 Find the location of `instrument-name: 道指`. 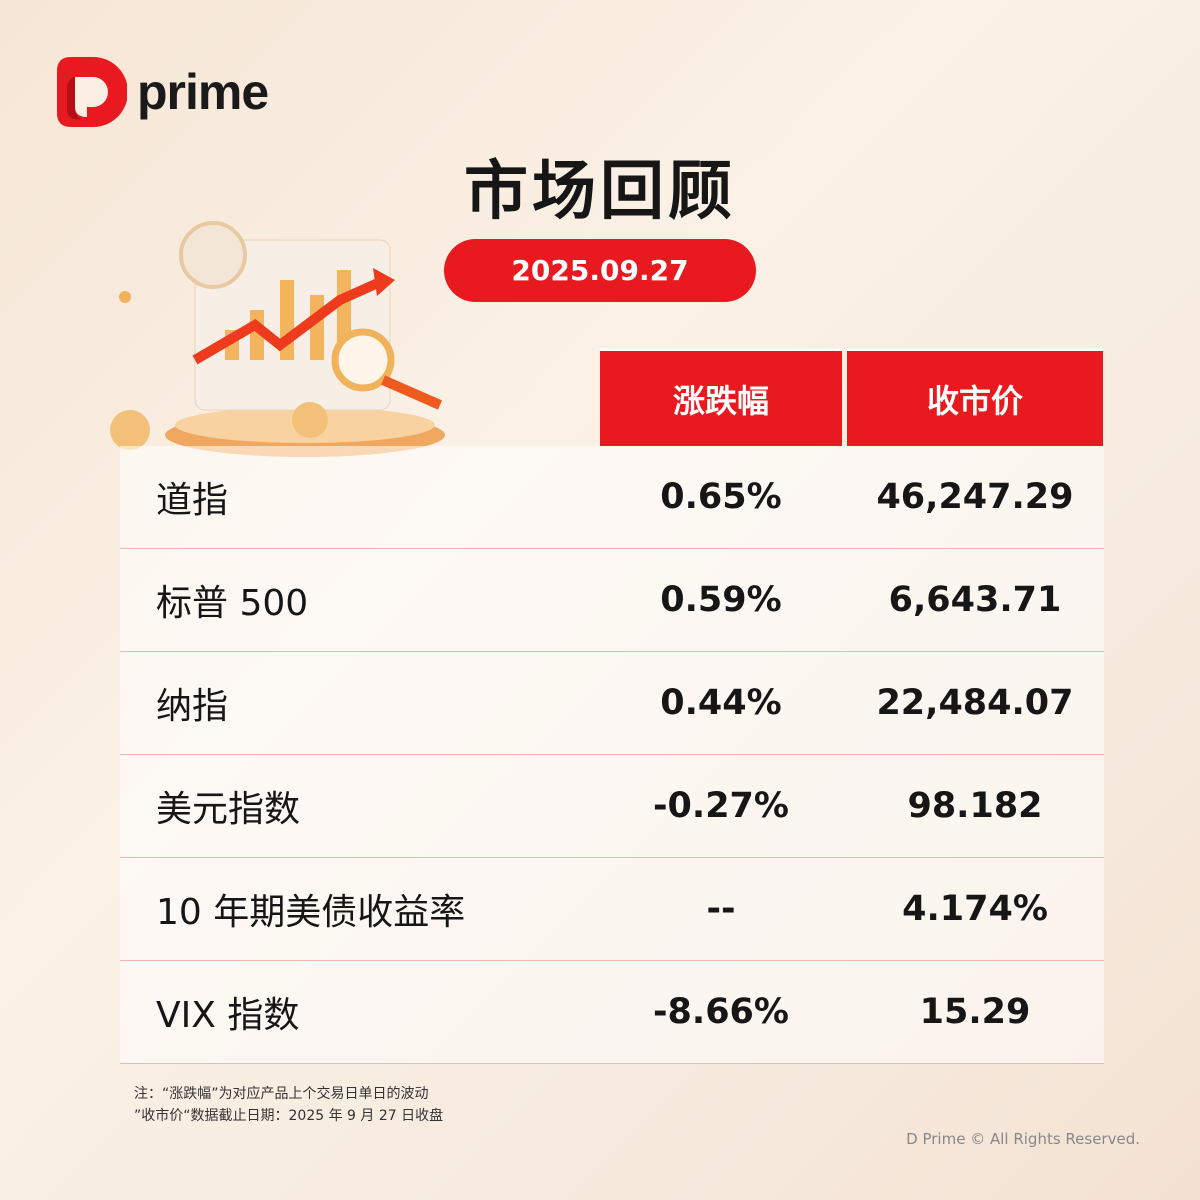

instrument-name: 道指 is located at coordinates (192, 500).